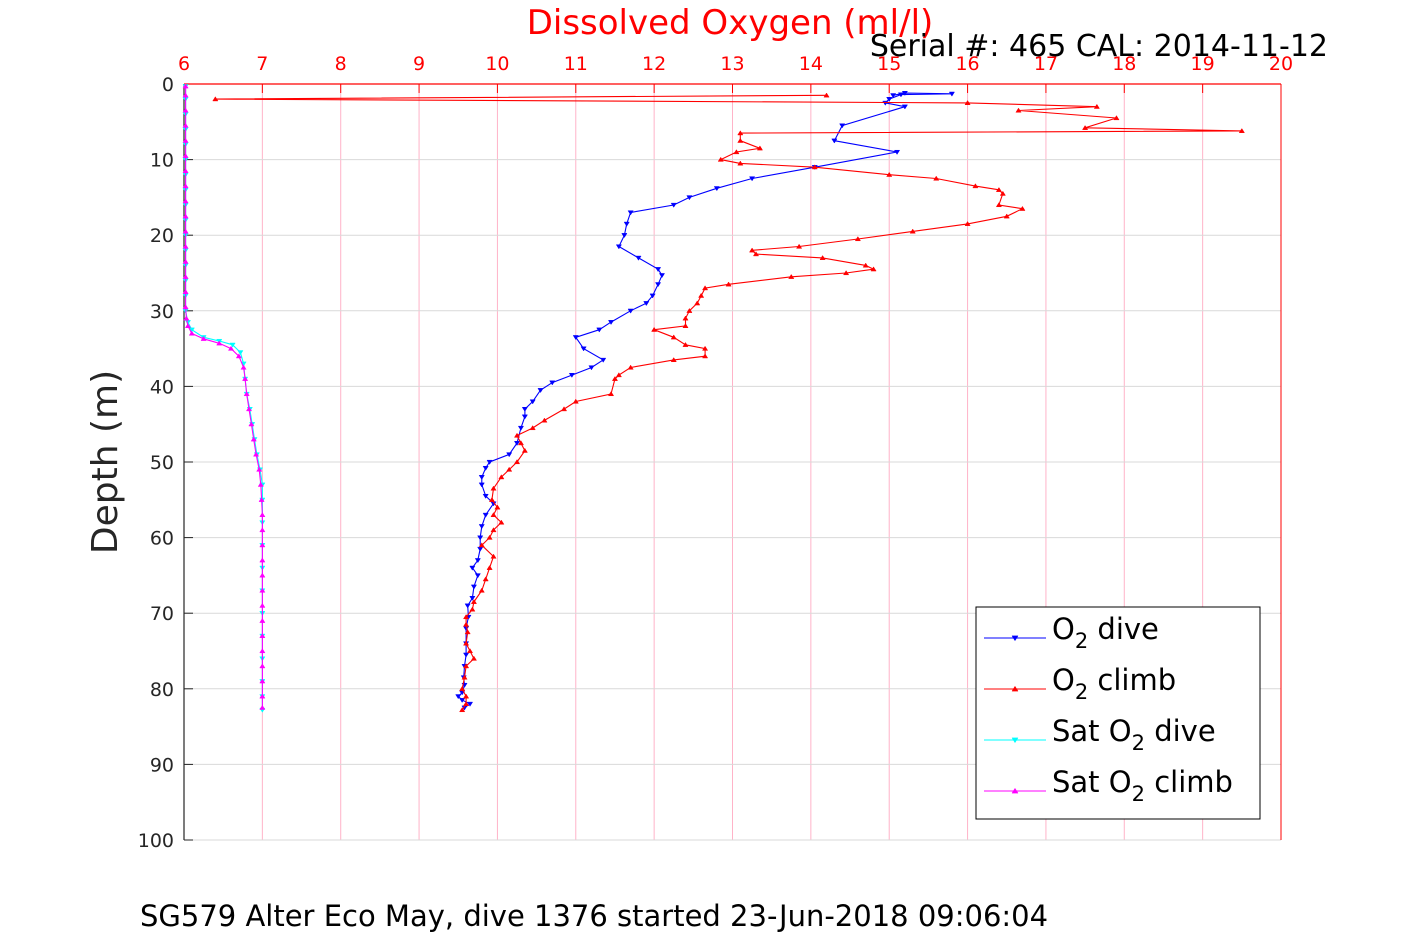  Describe the element at coordinates (1080, 683) in the screenshot. I see `legend-item: O2 climb` at that location.